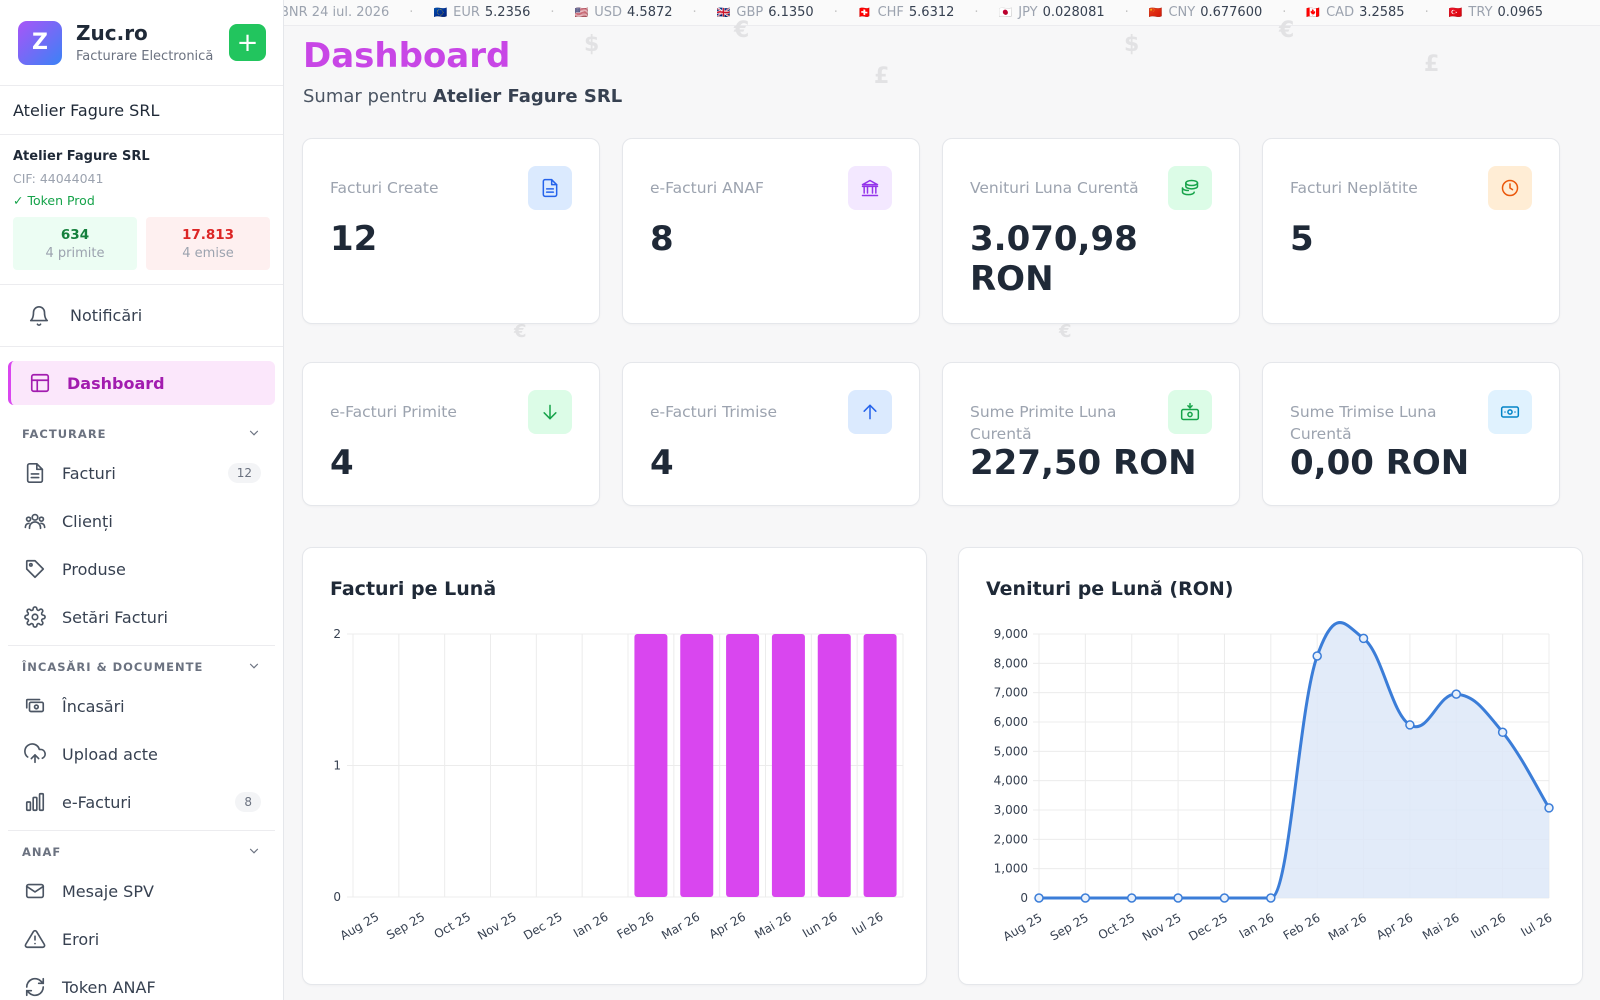  I want to click on nav-section-header: ÎNCASĂRI & DOCUMENTE, so click(141, 667).